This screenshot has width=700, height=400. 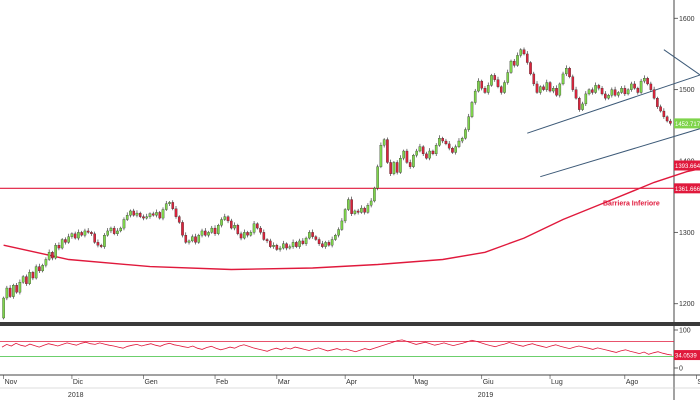 I want to click on x-tick-label: Giu, so click(x=488, y=382).